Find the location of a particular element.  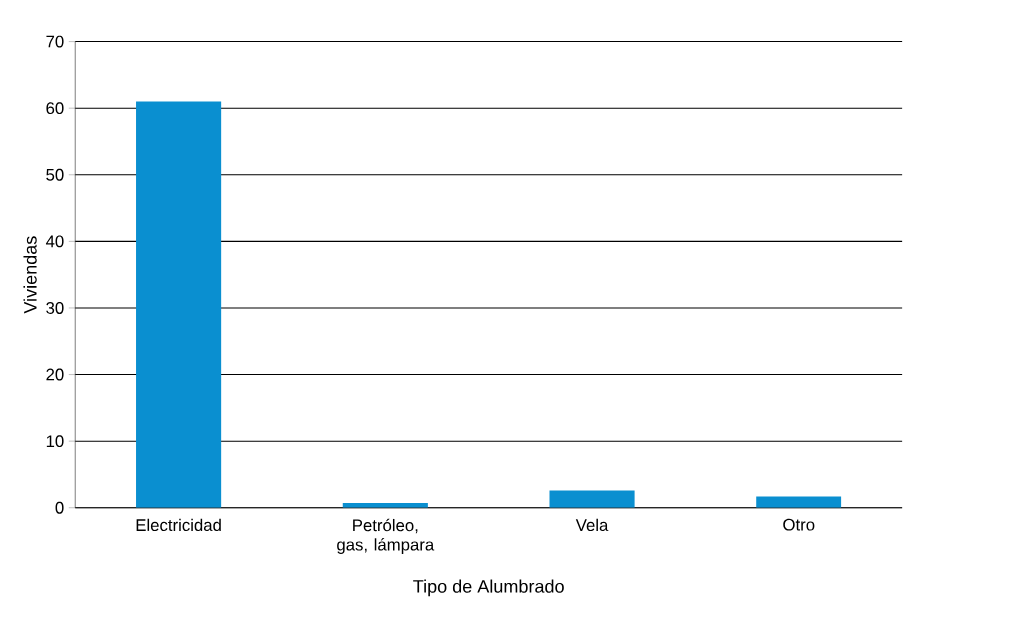

y-tick-label: 40 is located at coordinates (54, 241).